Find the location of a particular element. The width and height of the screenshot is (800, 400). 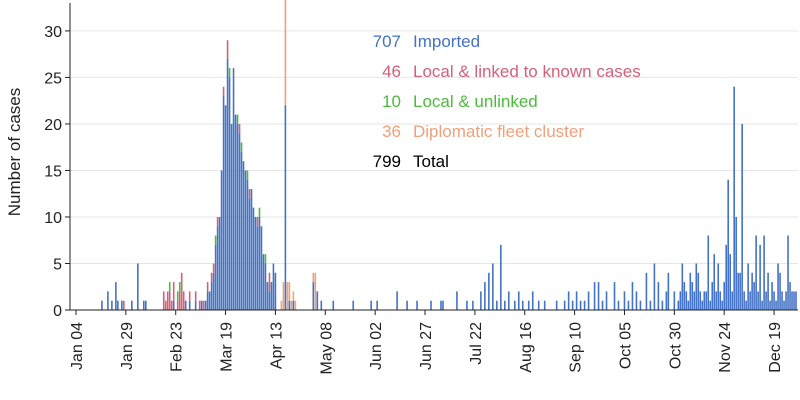

y-tick-label: 0 is located at coordinates (57, 311).